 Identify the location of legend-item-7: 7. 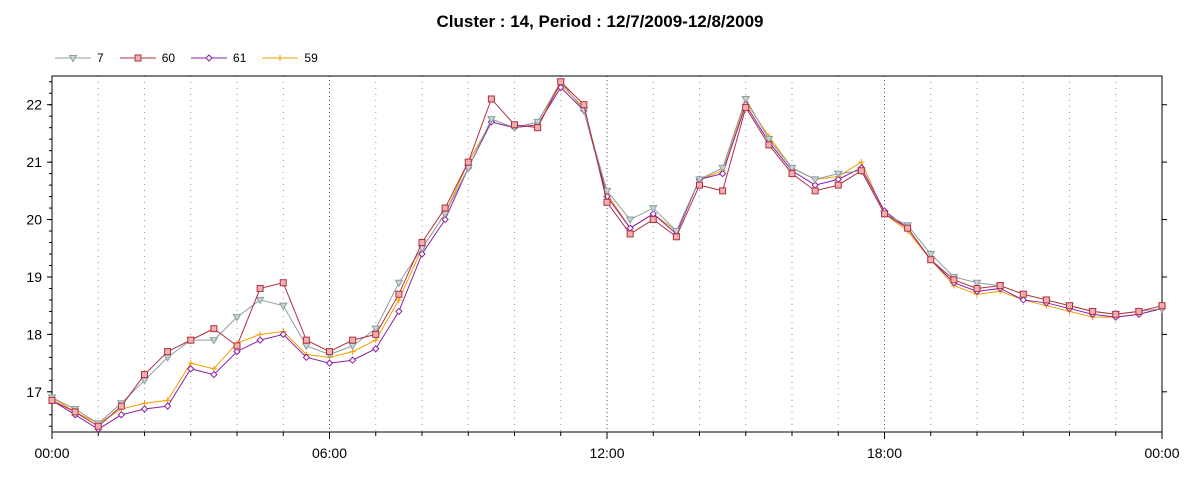
(79, 58).